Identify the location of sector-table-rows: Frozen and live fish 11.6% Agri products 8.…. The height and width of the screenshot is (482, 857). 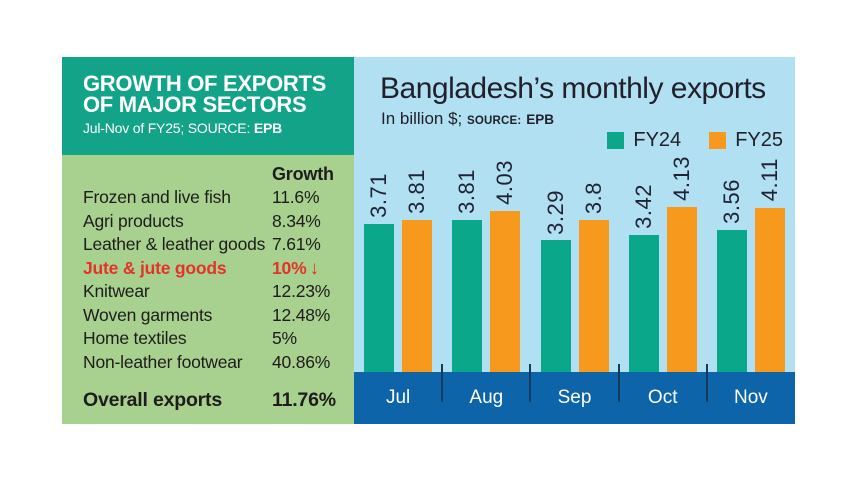
(213, 280).